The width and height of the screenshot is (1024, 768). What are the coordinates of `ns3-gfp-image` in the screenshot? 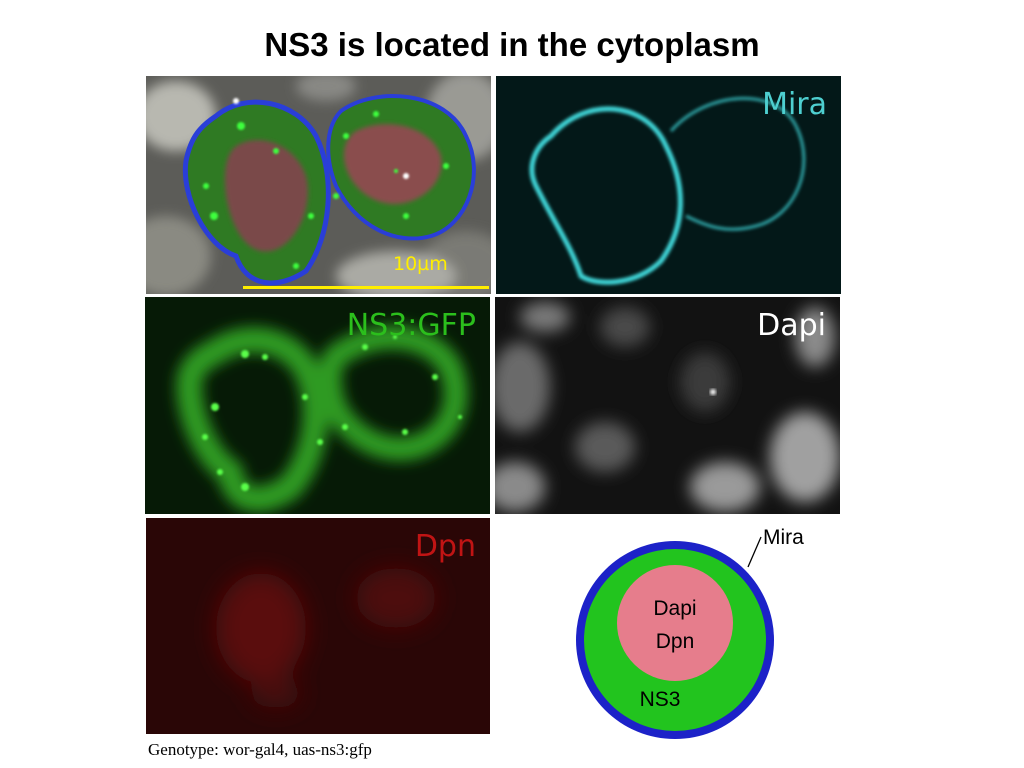 It's located at (317, 405).